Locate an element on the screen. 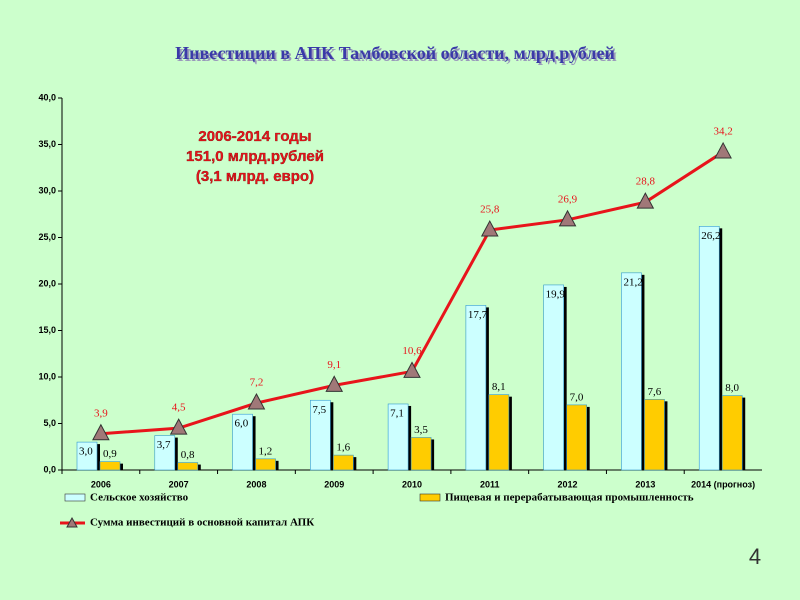  value-label: 0,9 is located at coordinates (110, 454).